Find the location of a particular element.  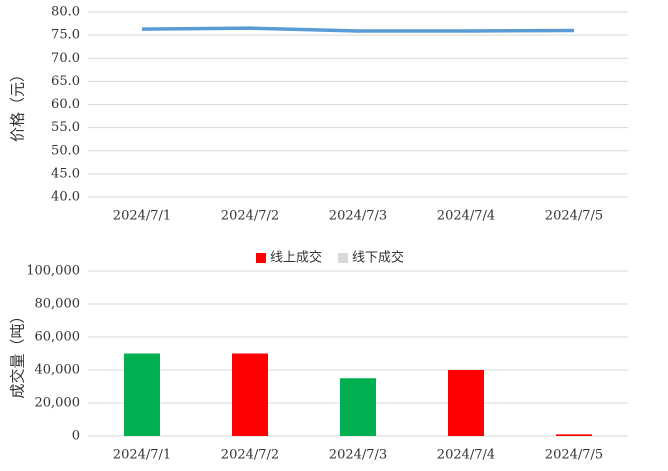

line-series is located at coordinates (358, 29).